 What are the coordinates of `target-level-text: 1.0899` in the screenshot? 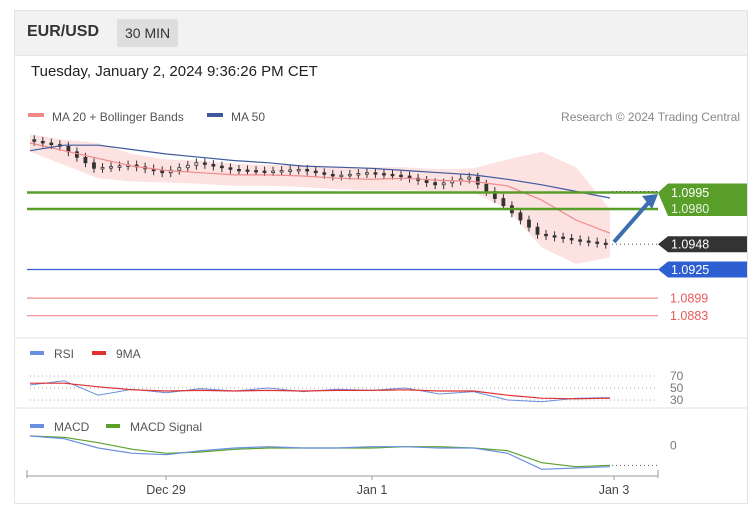 It's located at (689, 299).